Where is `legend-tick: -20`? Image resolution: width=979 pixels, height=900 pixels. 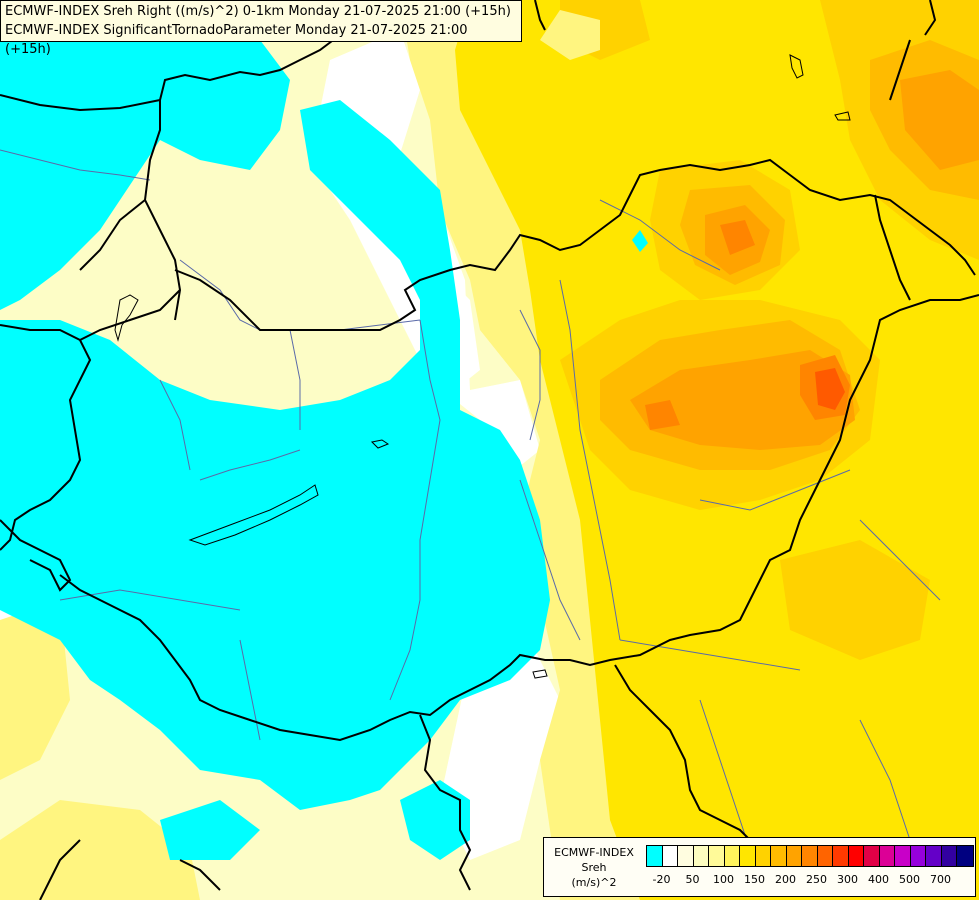
legend-tick: -20 is located at coordinates (661, 879).